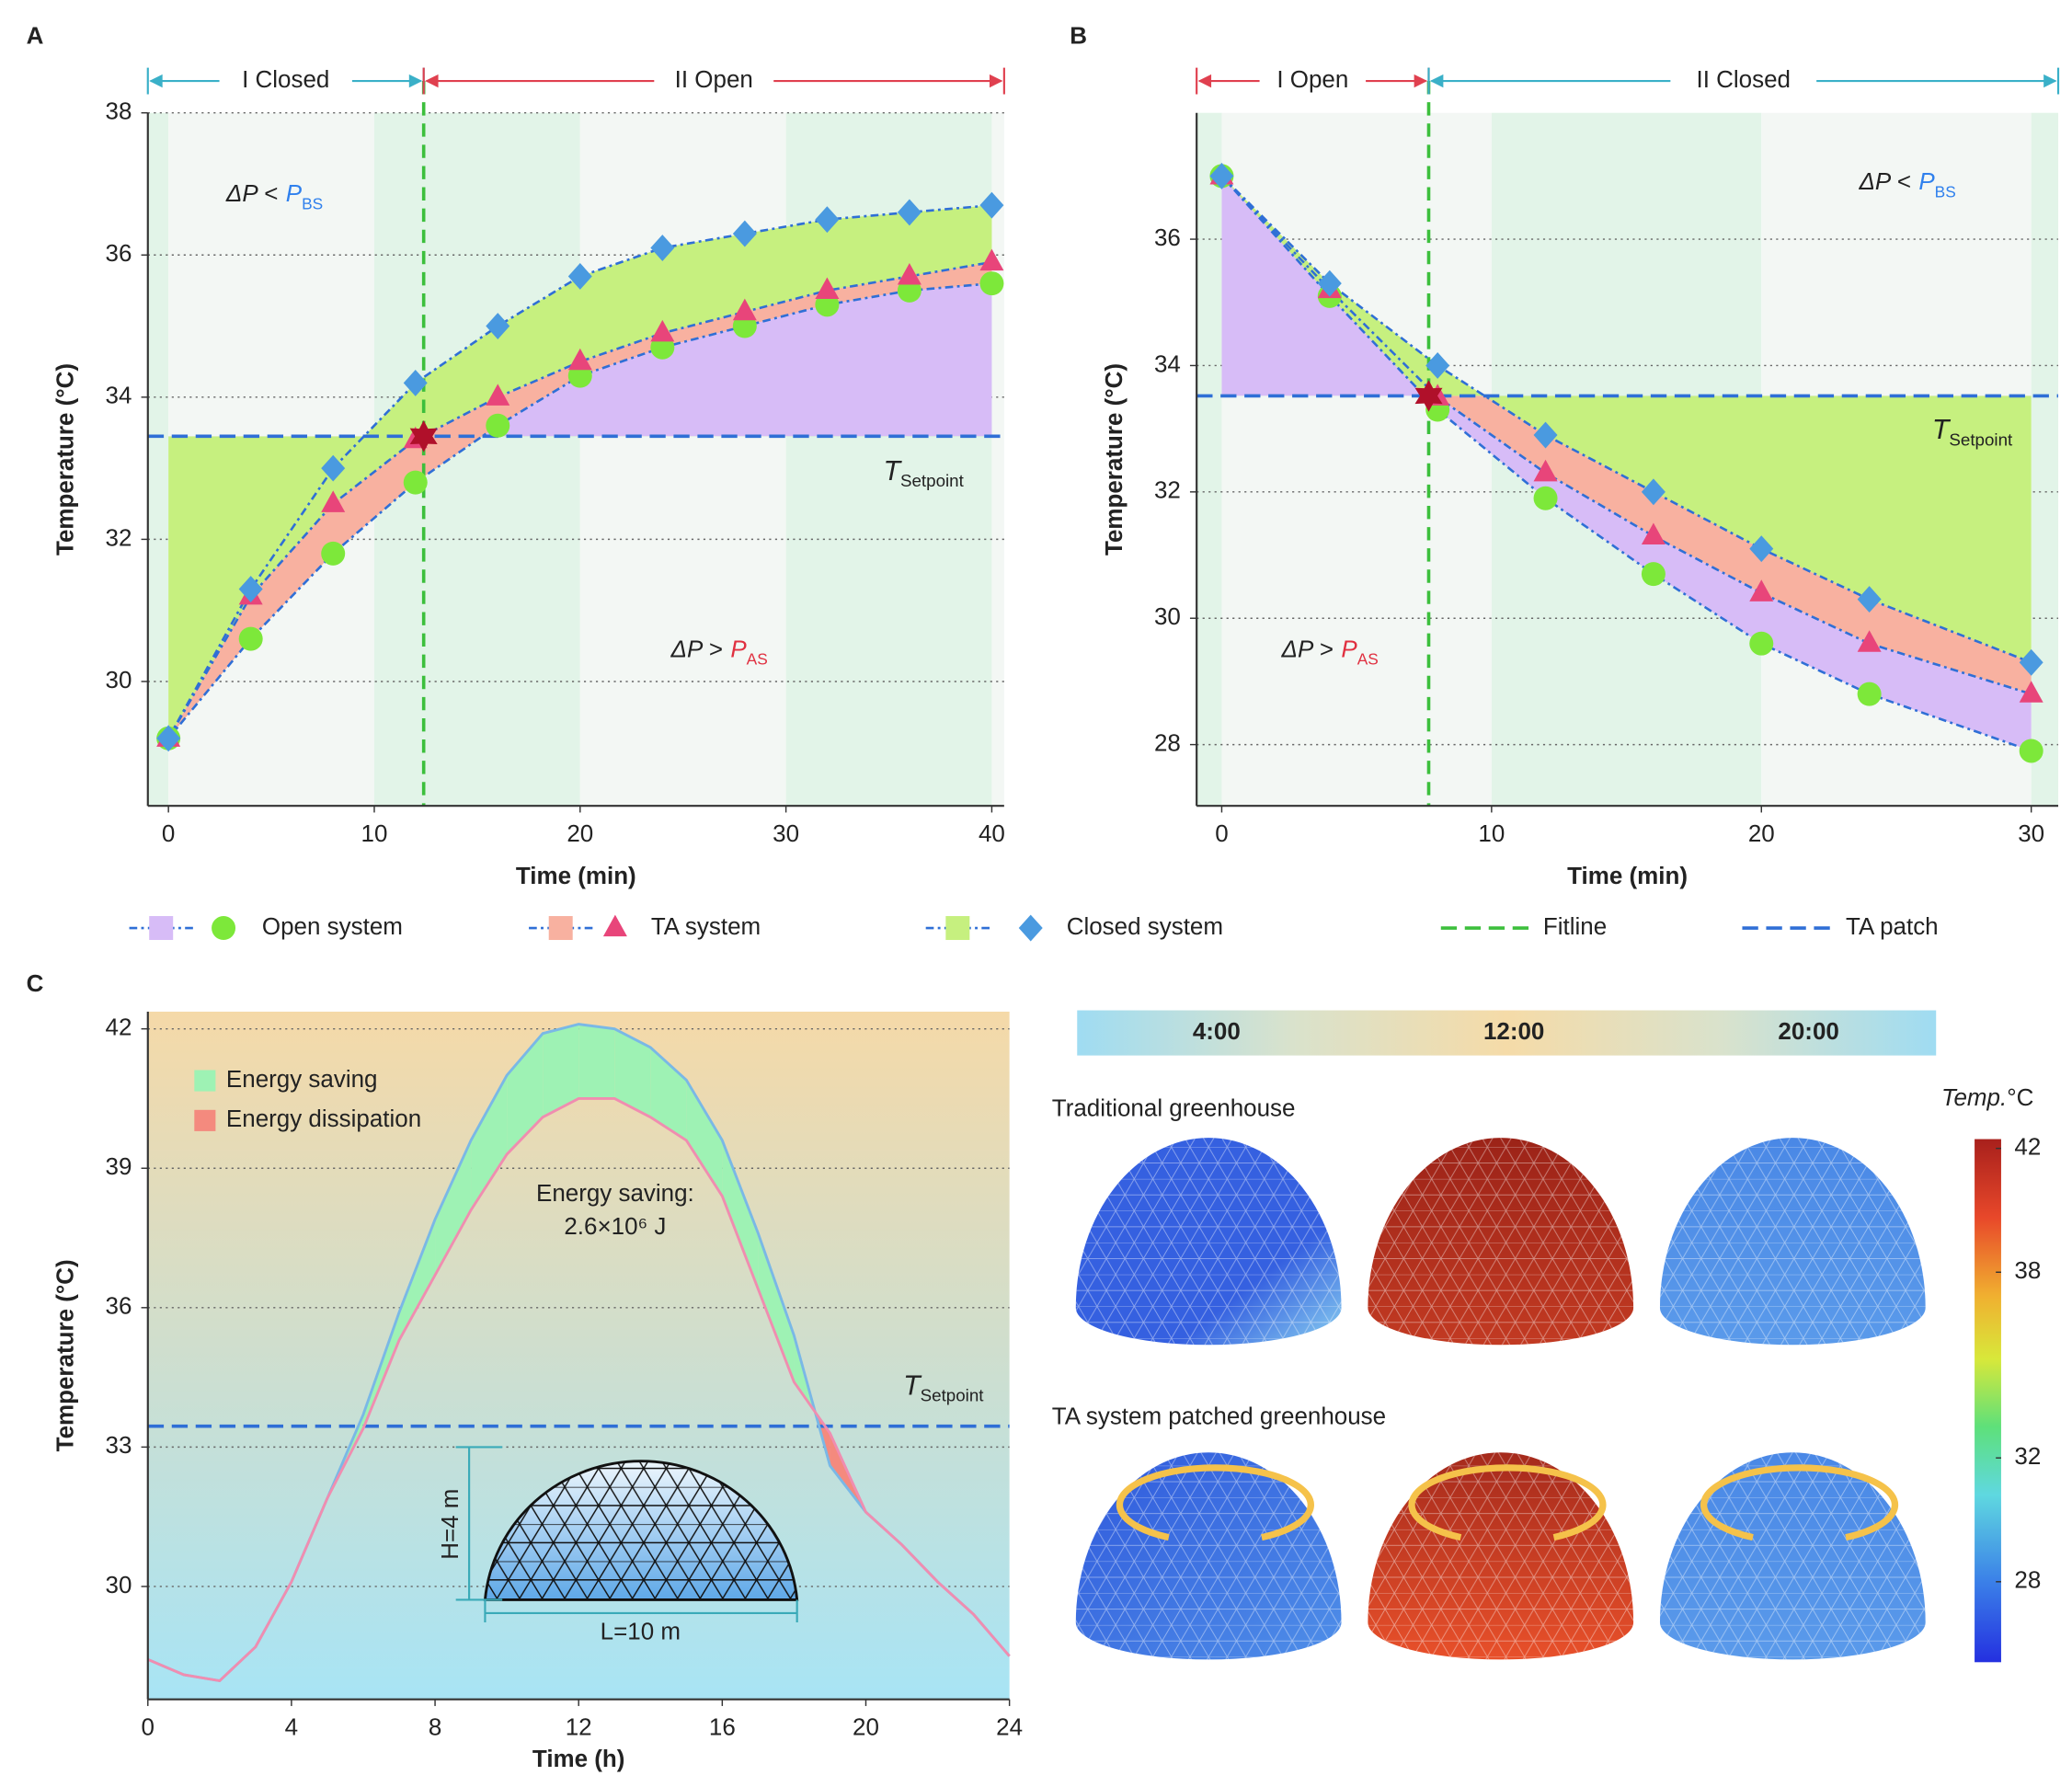  Describe the element at coordinates (119, 1027) in the screenshot. I see `y-tick-label: 42` at that location.